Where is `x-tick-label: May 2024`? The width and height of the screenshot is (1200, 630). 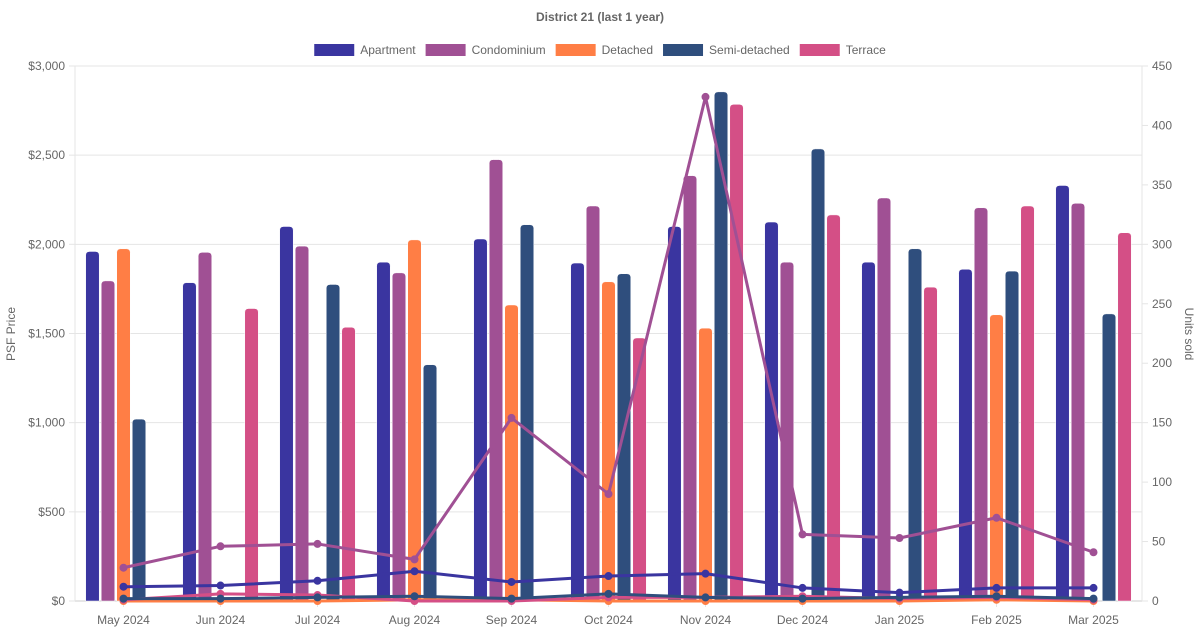 x-tick-label: May 2024 is located at coordinates (123, 620).